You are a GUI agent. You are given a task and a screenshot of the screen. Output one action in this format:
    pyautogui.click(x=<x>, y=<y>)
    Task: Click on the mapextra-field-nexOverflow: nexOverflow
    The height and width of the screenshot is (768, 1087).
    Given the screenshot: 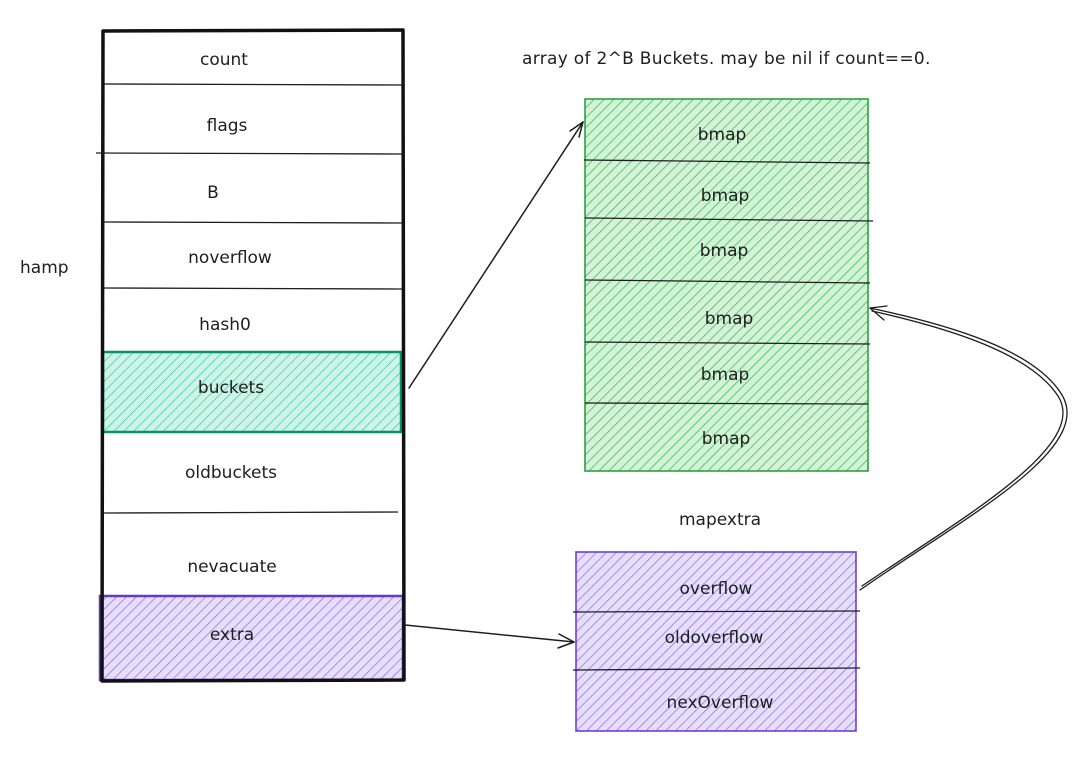 What is the action you would take?
    pyautogui.click(x=720, y=703)
    